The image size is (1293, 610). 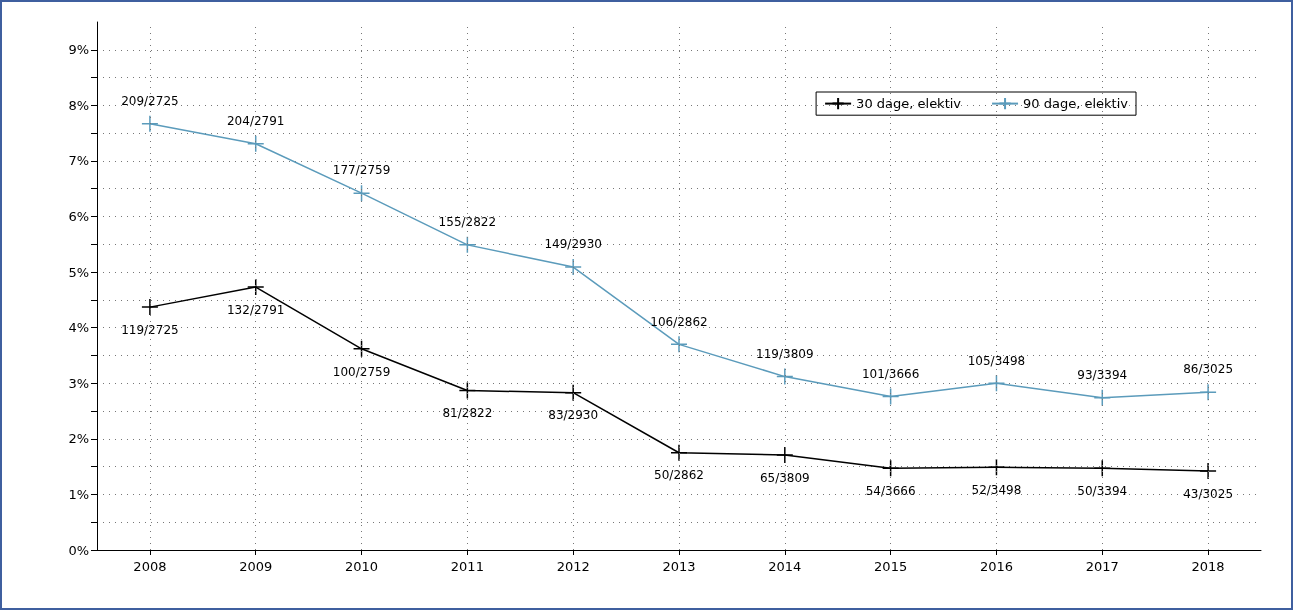 What do you see at coordinates (573, 244) in the screenshot?
I see `data-label: 149/2930` at bounding box center [573, 244].